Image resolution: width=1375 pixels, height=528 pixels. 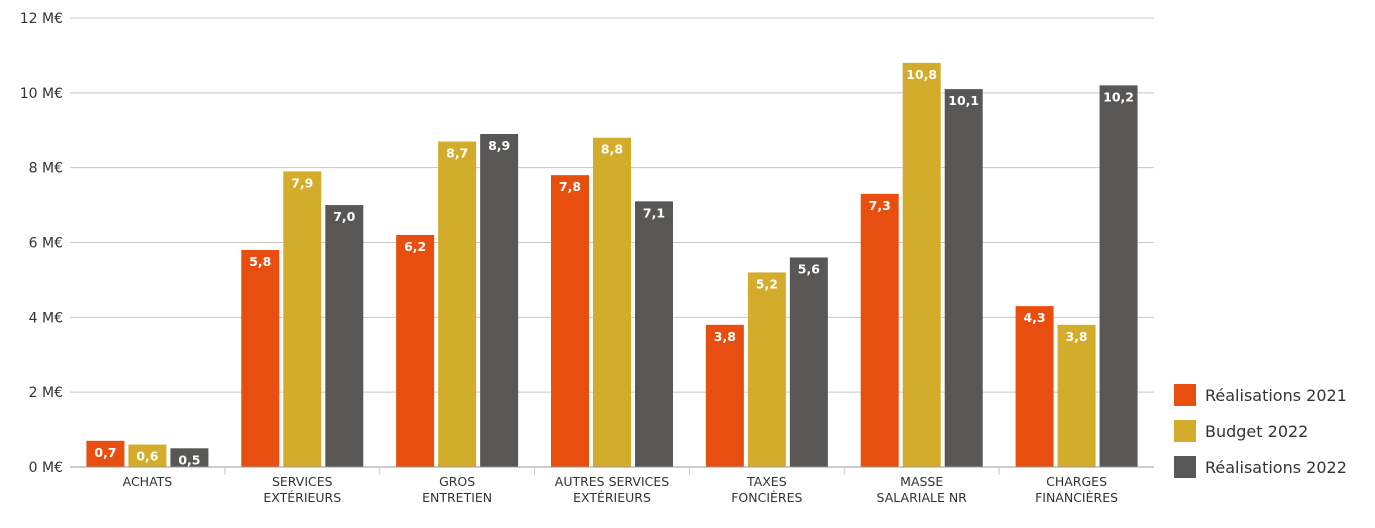 I want to click on x-tick-label-line: FONCIÈRES, so click(x=766, y=497).